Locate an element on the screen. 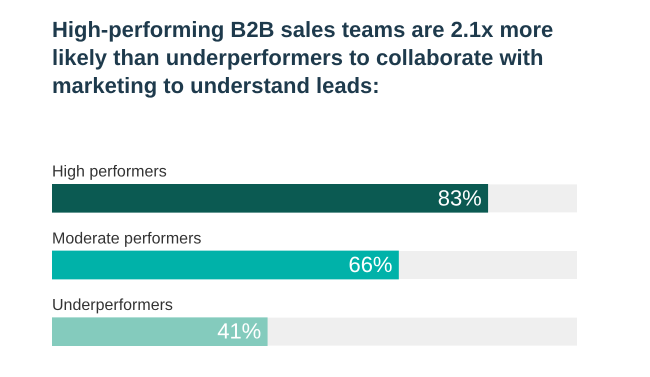 The image size is (650, 377). y-tick-label: Moderate performers is located at coordinates (127, 239).